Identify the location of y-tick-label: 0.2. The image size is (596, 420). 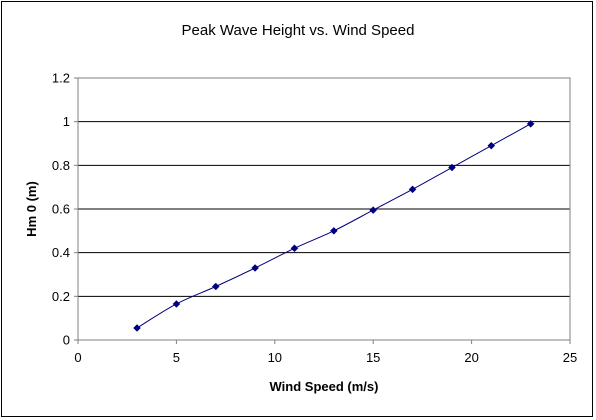
(61, 296).